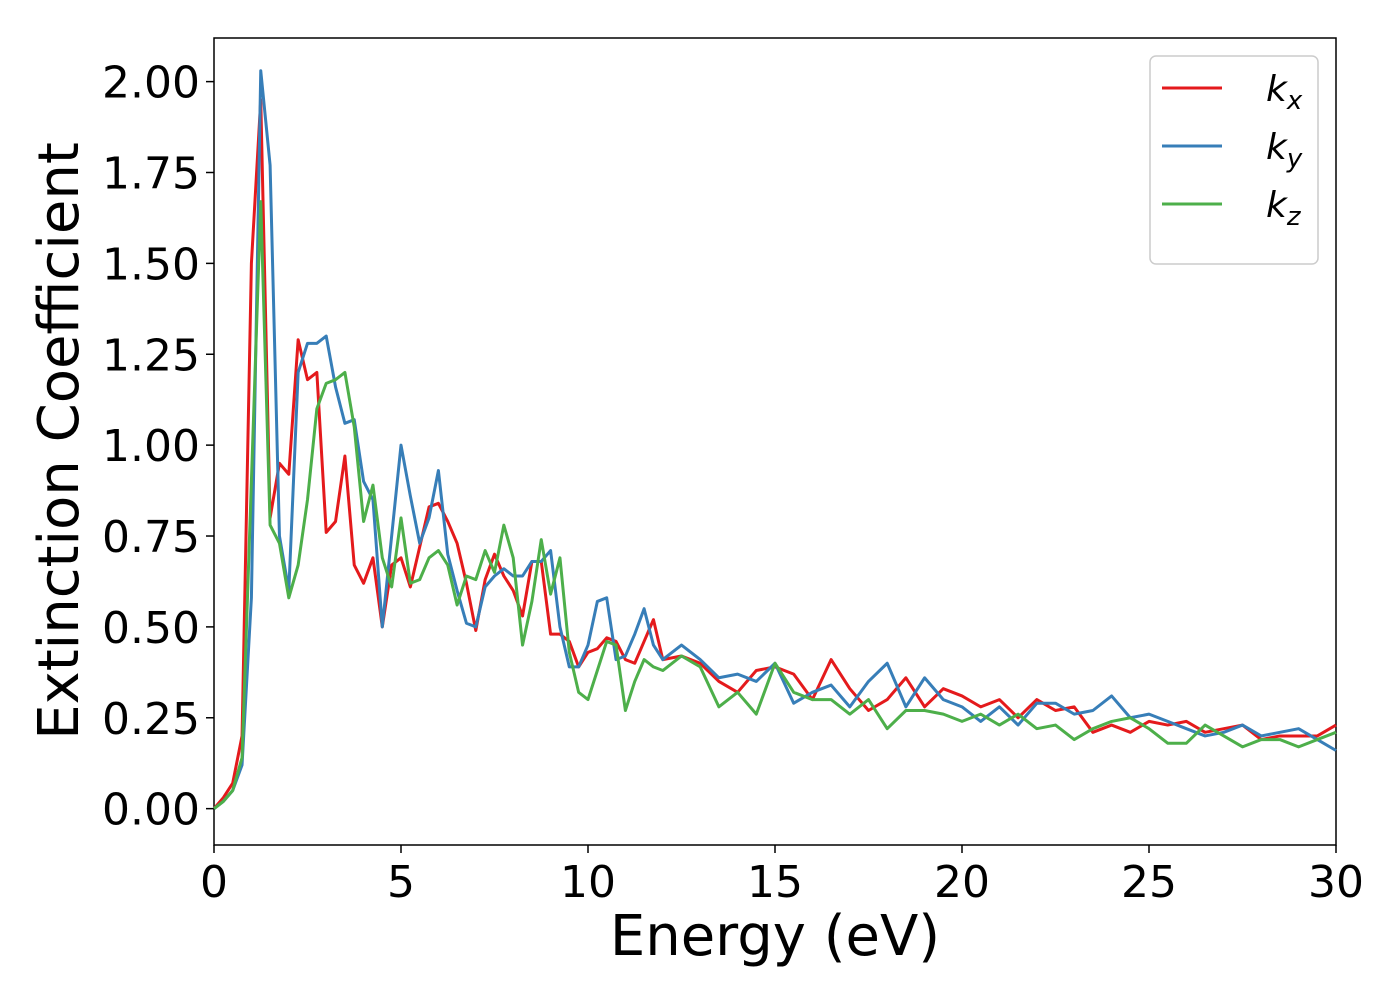  I want to click on x-axis-label: Energy (eV), so click(775, 936).